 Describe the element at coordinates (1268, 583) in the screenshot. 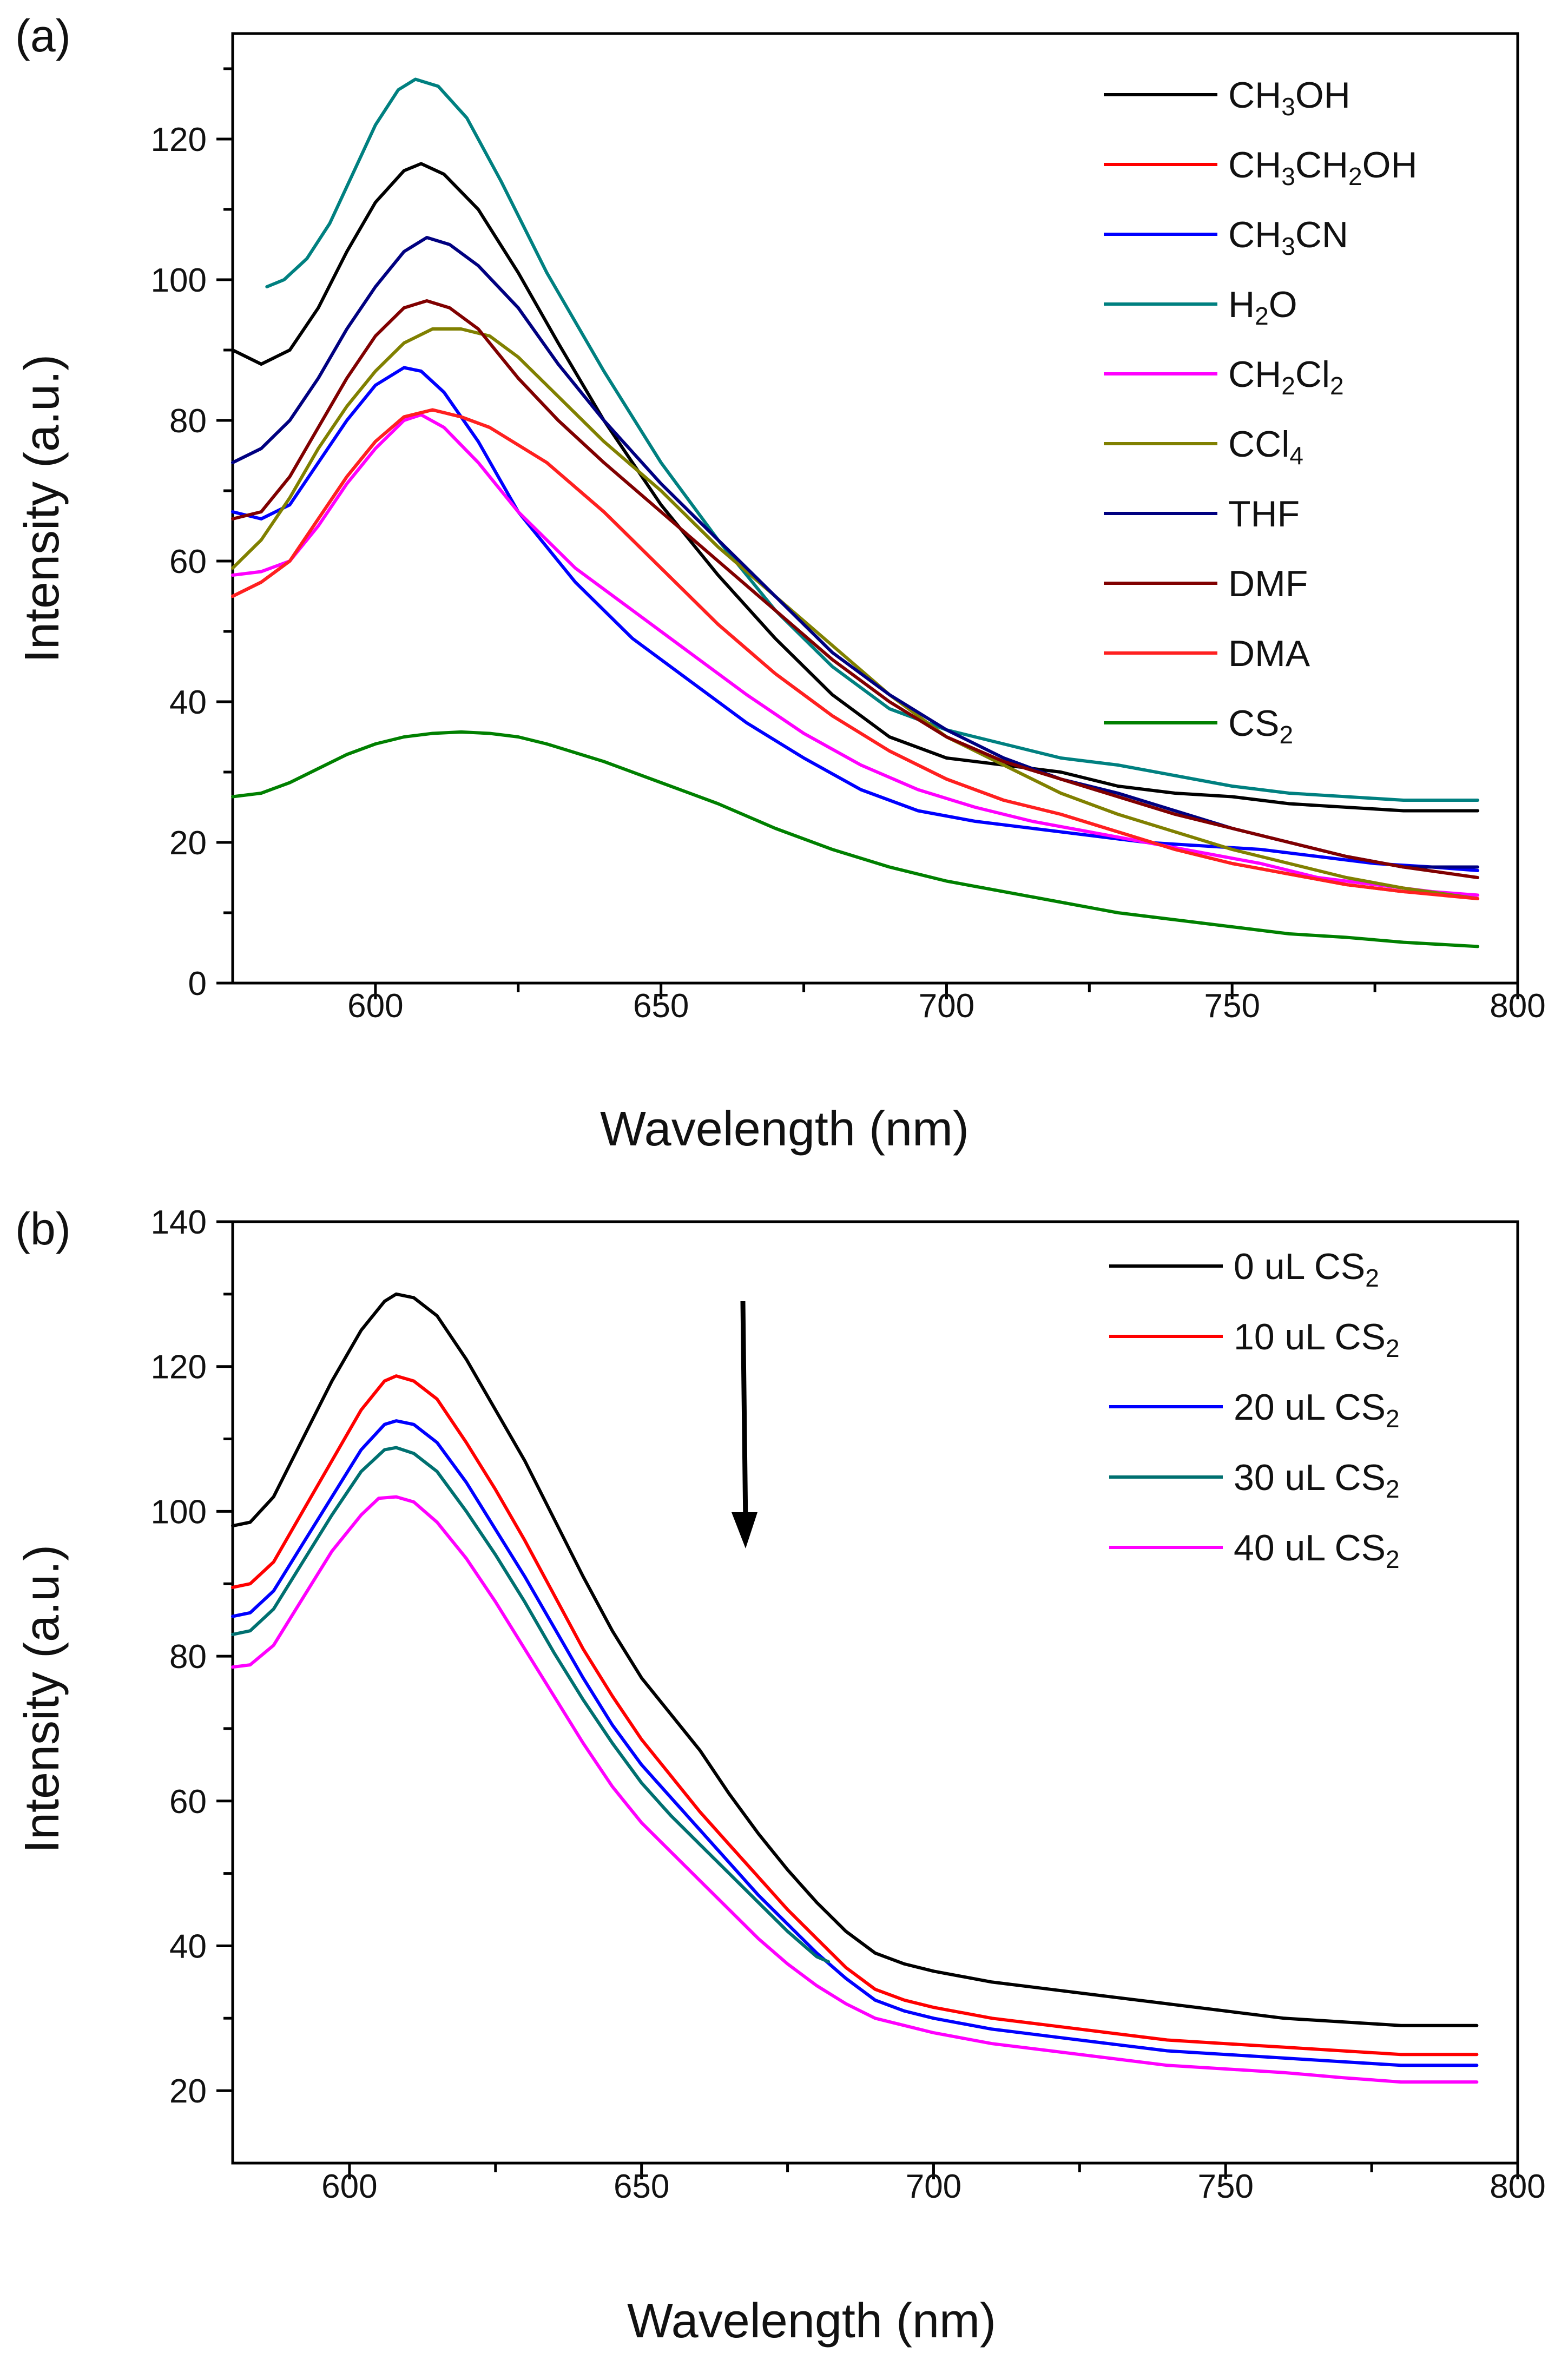

I see `legend-label: DMF` at that location.